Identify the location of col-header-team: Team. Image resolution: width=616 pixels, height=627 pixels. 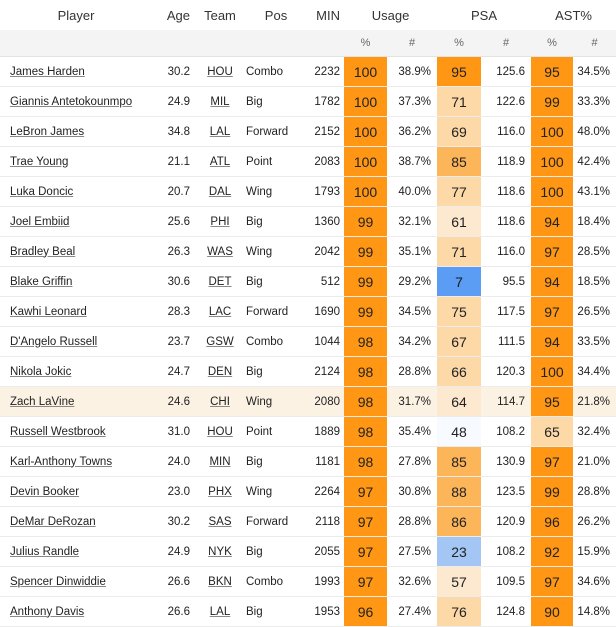
(220, 15).